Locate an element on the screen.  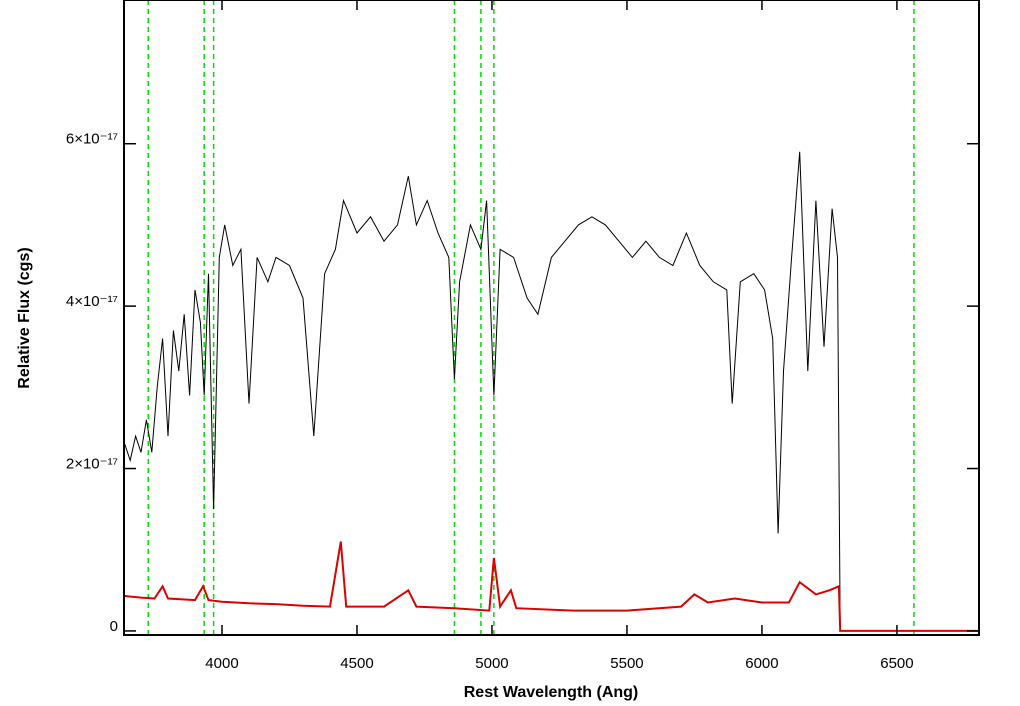
spectrum-line is located at coordinates (551, 586).